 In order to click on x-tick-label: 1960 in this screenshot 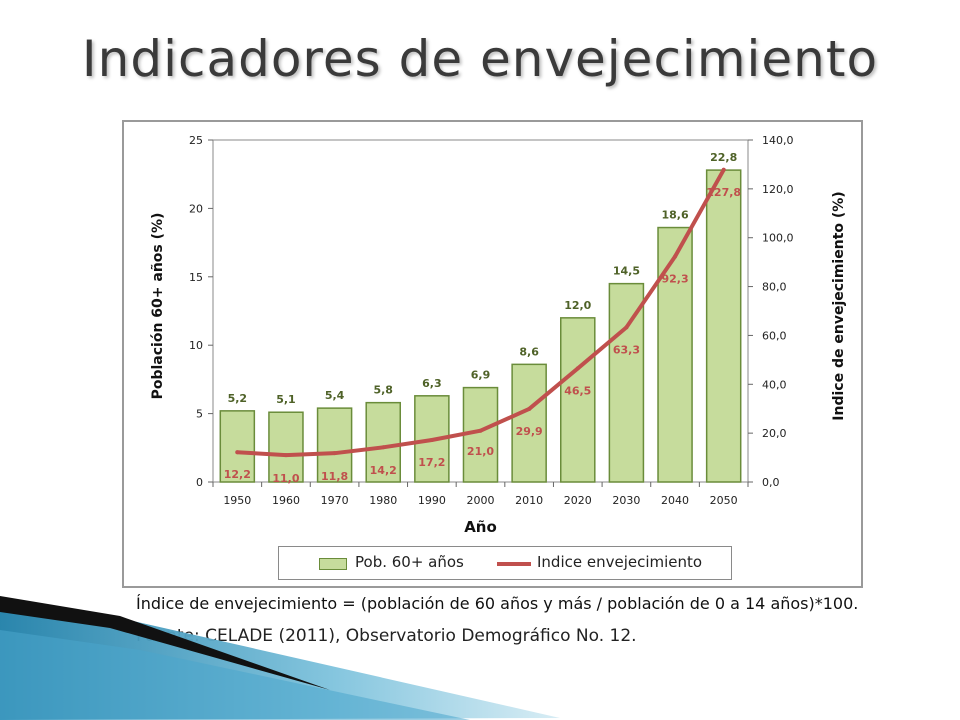, I will do `click(286, 500)`.